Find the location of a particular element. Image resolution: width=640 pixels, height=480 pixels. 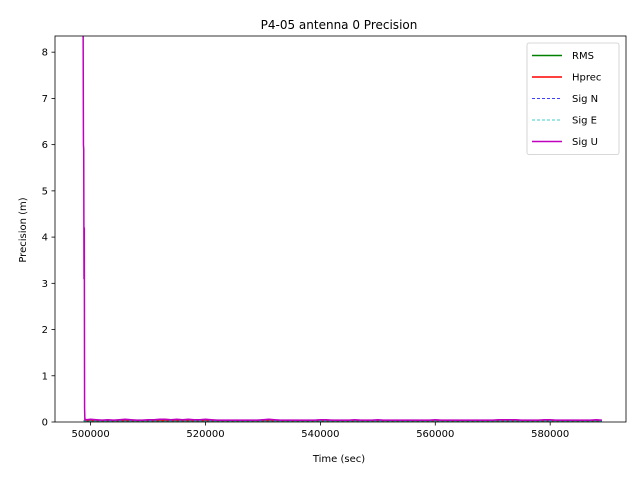

y-tick-label: 0 is located at coordinates (45, 423).